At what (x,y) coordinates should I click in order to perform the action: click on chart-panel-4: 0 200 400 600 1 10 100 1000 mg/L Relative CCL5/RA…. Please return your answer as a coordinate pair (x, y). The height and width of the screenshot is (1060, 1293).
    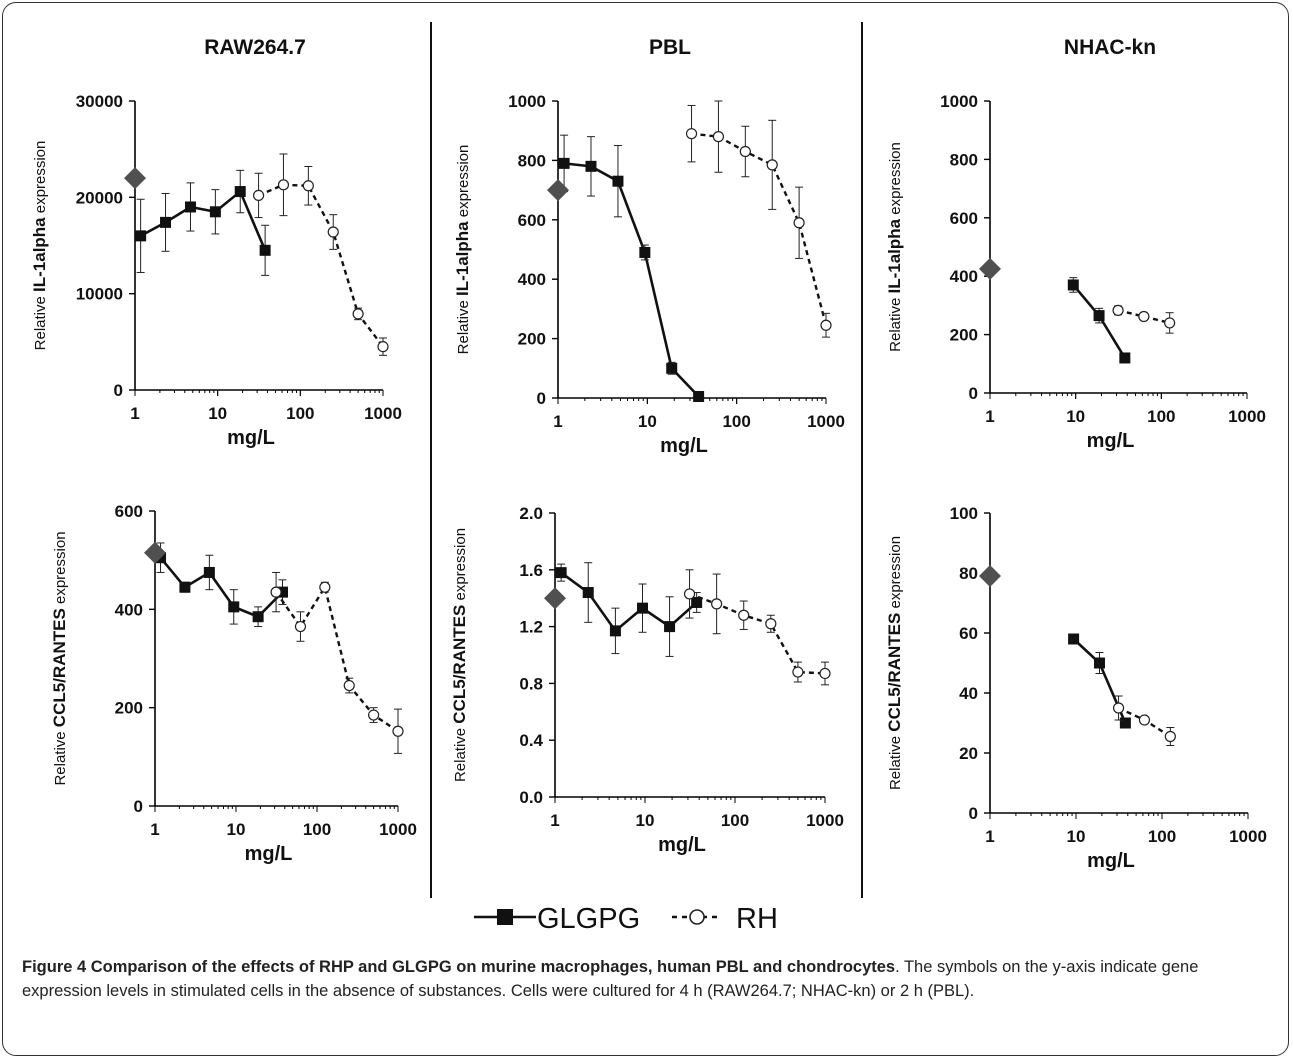
    Looking at the image, I should click on (233, 683).